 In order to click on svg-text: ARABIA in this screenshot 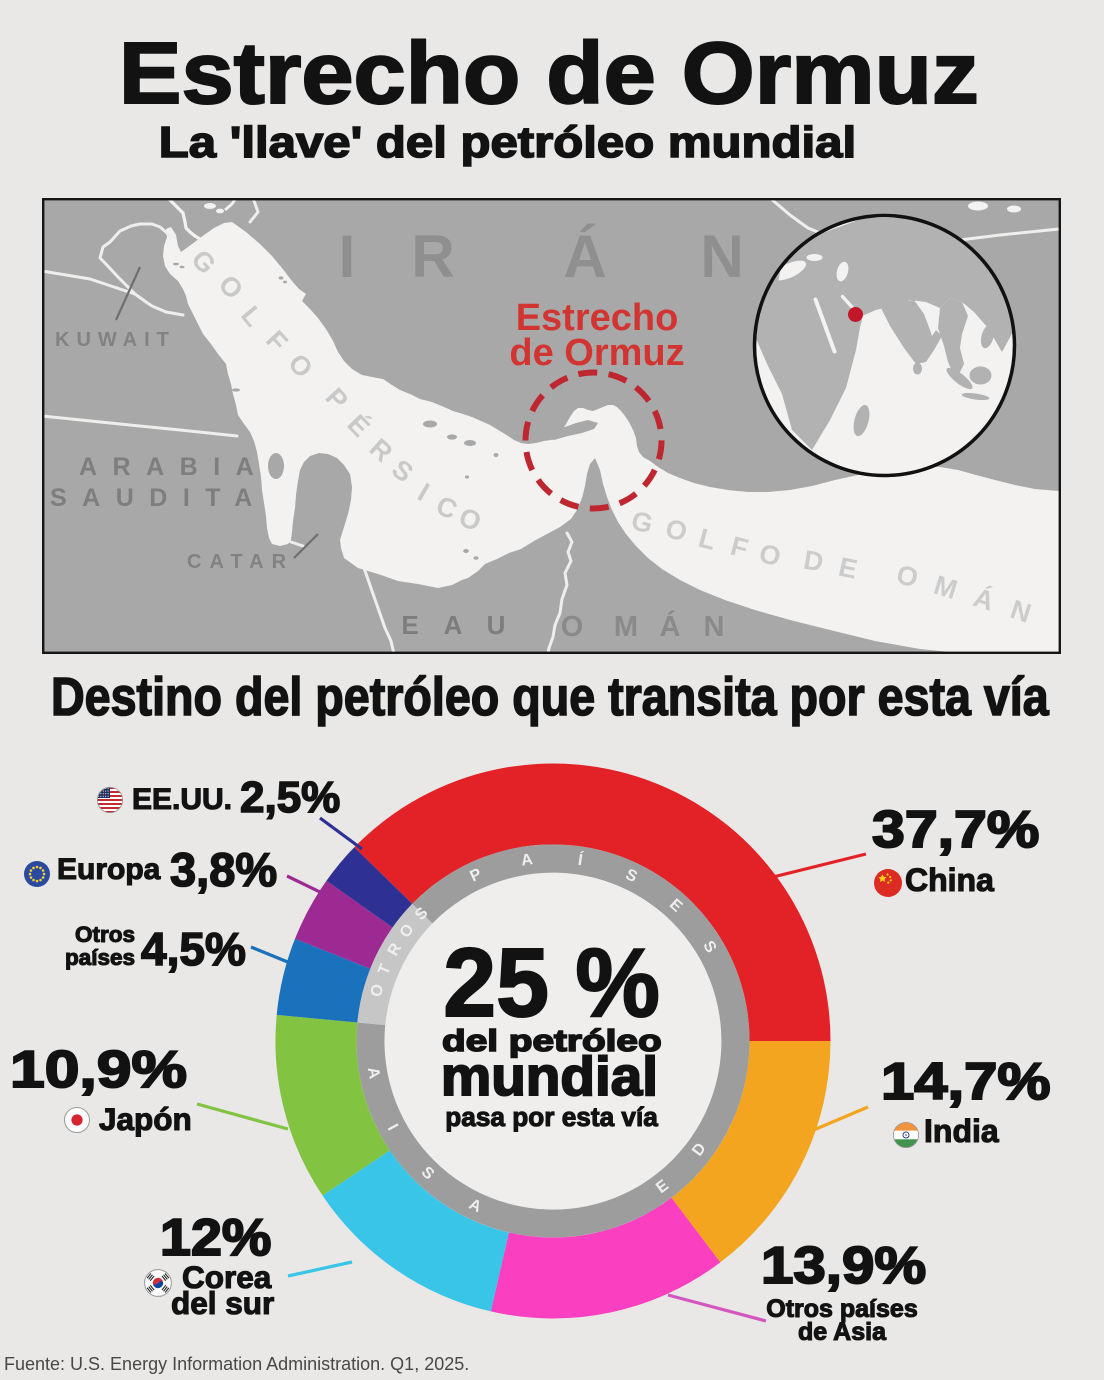, I will do `click(174, 467)`.